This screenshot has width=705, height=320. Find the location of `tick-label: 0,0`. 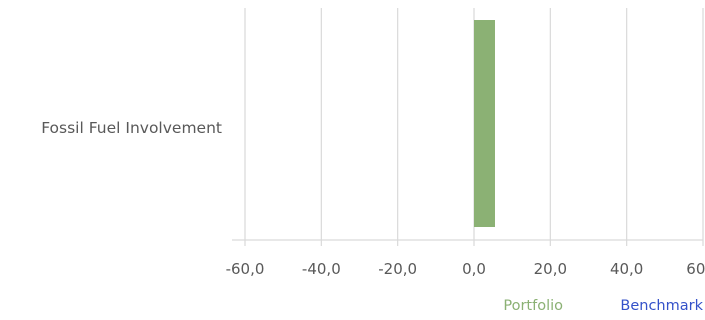

tick-label: 0,0 is located at coordinates (474, 269).